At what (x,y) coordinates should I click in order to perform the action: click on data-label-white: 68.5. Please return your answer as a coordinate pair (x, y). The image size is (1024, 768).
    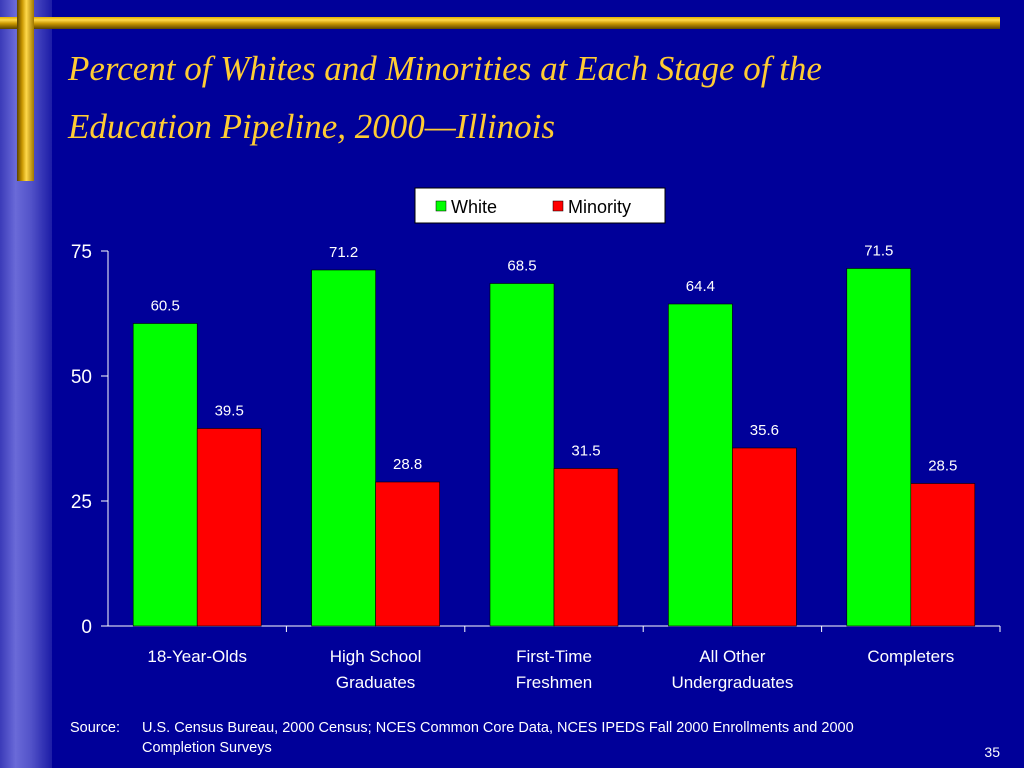
    Looking at the image, I should click on (521, 266).